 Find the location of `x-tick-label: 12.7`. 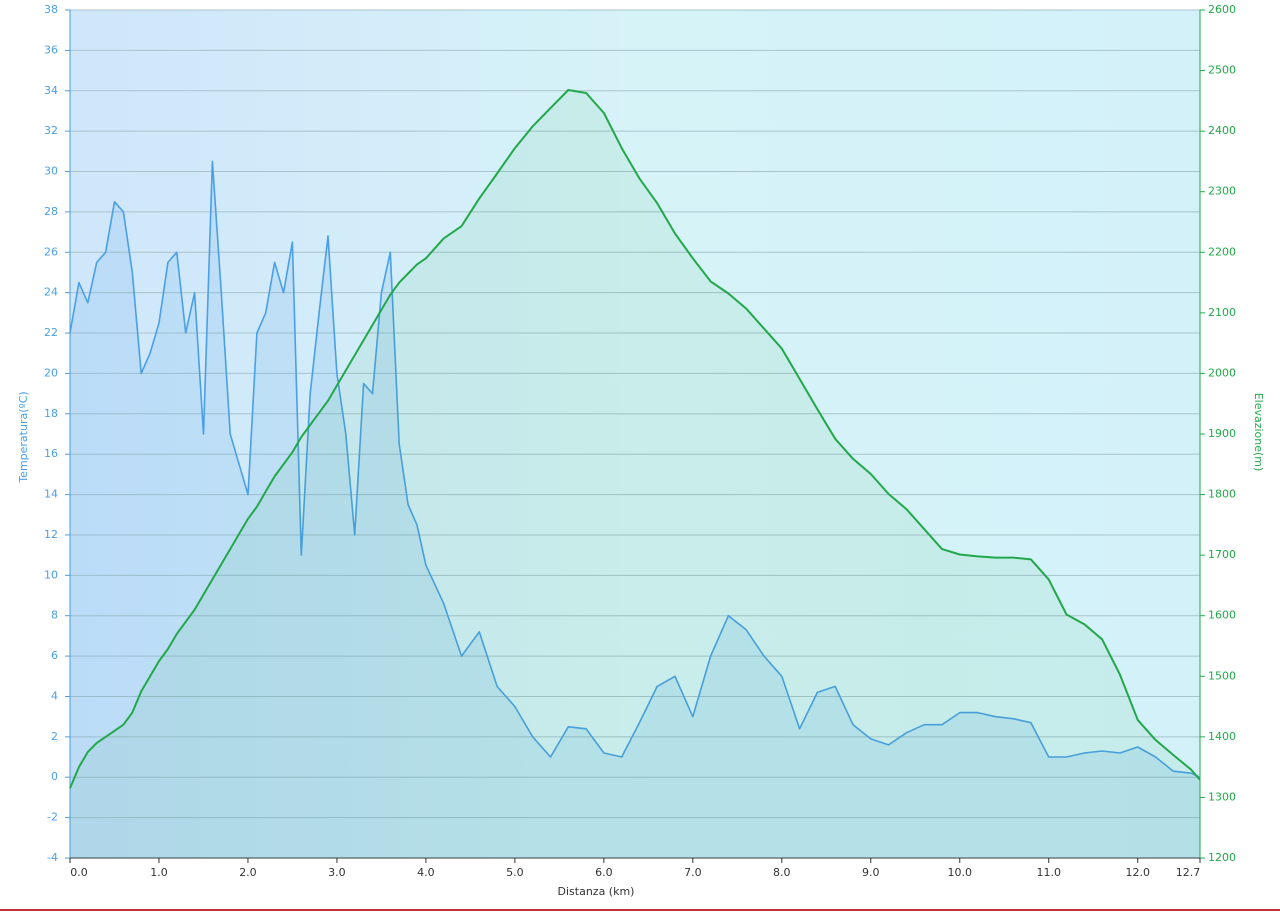

x-tick-label: 12.7 is located at coordinates (1188, 872).